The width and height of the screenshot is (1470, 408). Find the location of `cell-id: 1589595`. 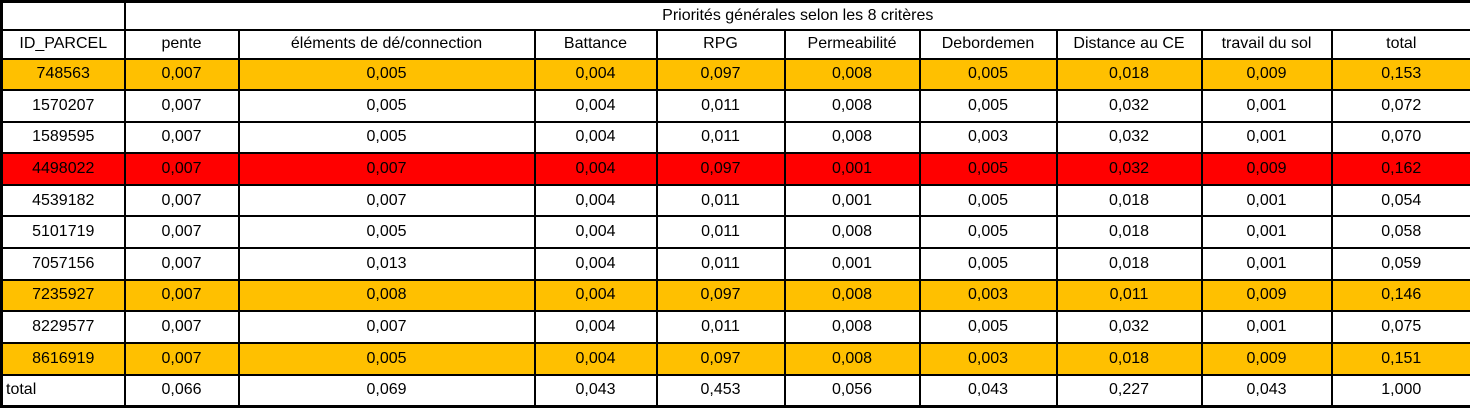

cell-id: 1589595 is located at coordinates (63, 137).